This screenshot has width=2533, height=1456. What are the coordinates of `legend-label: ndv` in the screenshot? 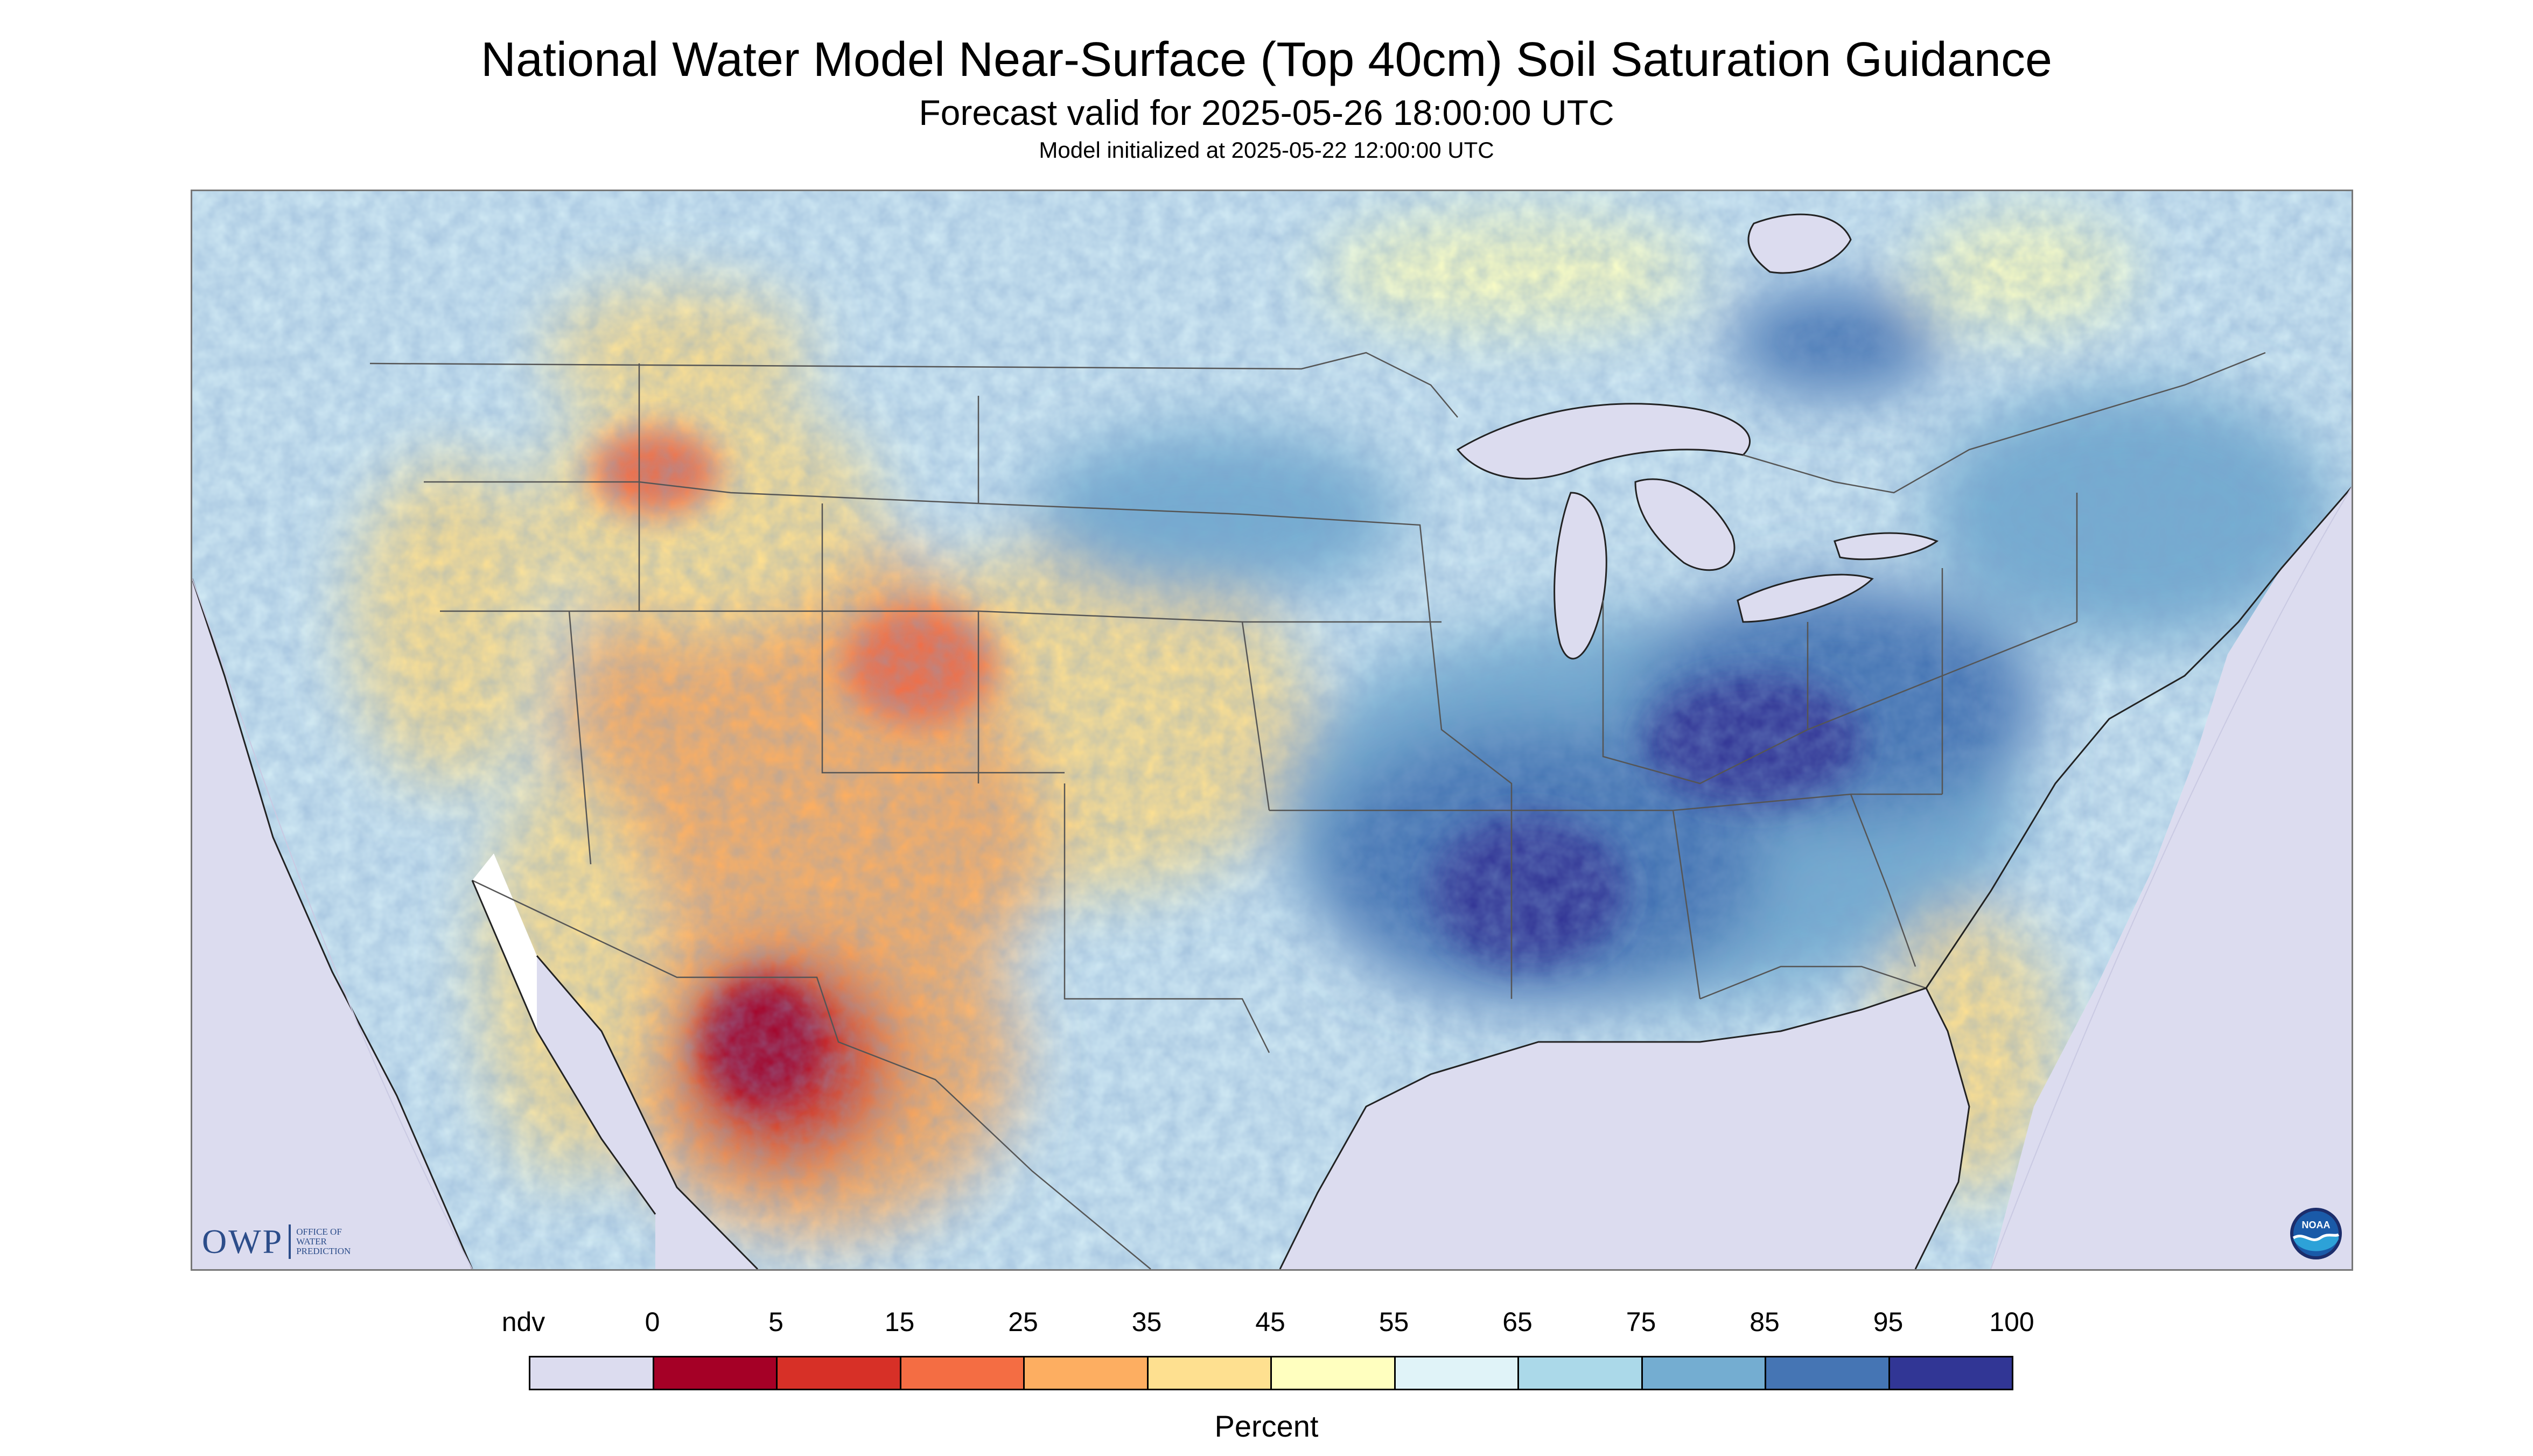 It's located at (523, 1322).